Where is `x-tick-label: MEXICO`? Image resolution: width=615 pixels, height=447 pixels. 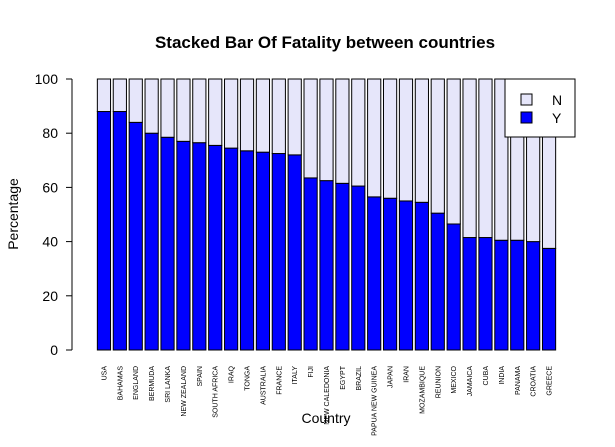
x-tick-label: MEXICO is located at coordinates (454, 379).